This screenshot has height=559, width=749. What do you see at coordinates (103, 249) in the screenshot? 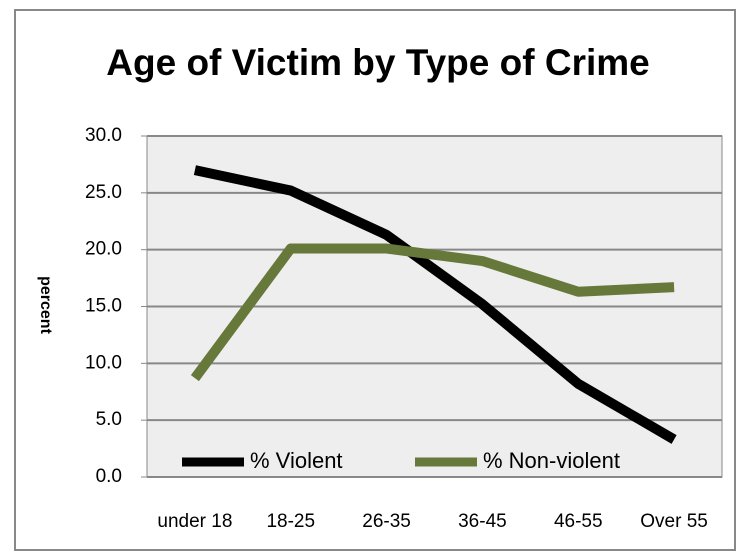
I see `y-tick-label: 20.0` at bounding box center [103, 249].